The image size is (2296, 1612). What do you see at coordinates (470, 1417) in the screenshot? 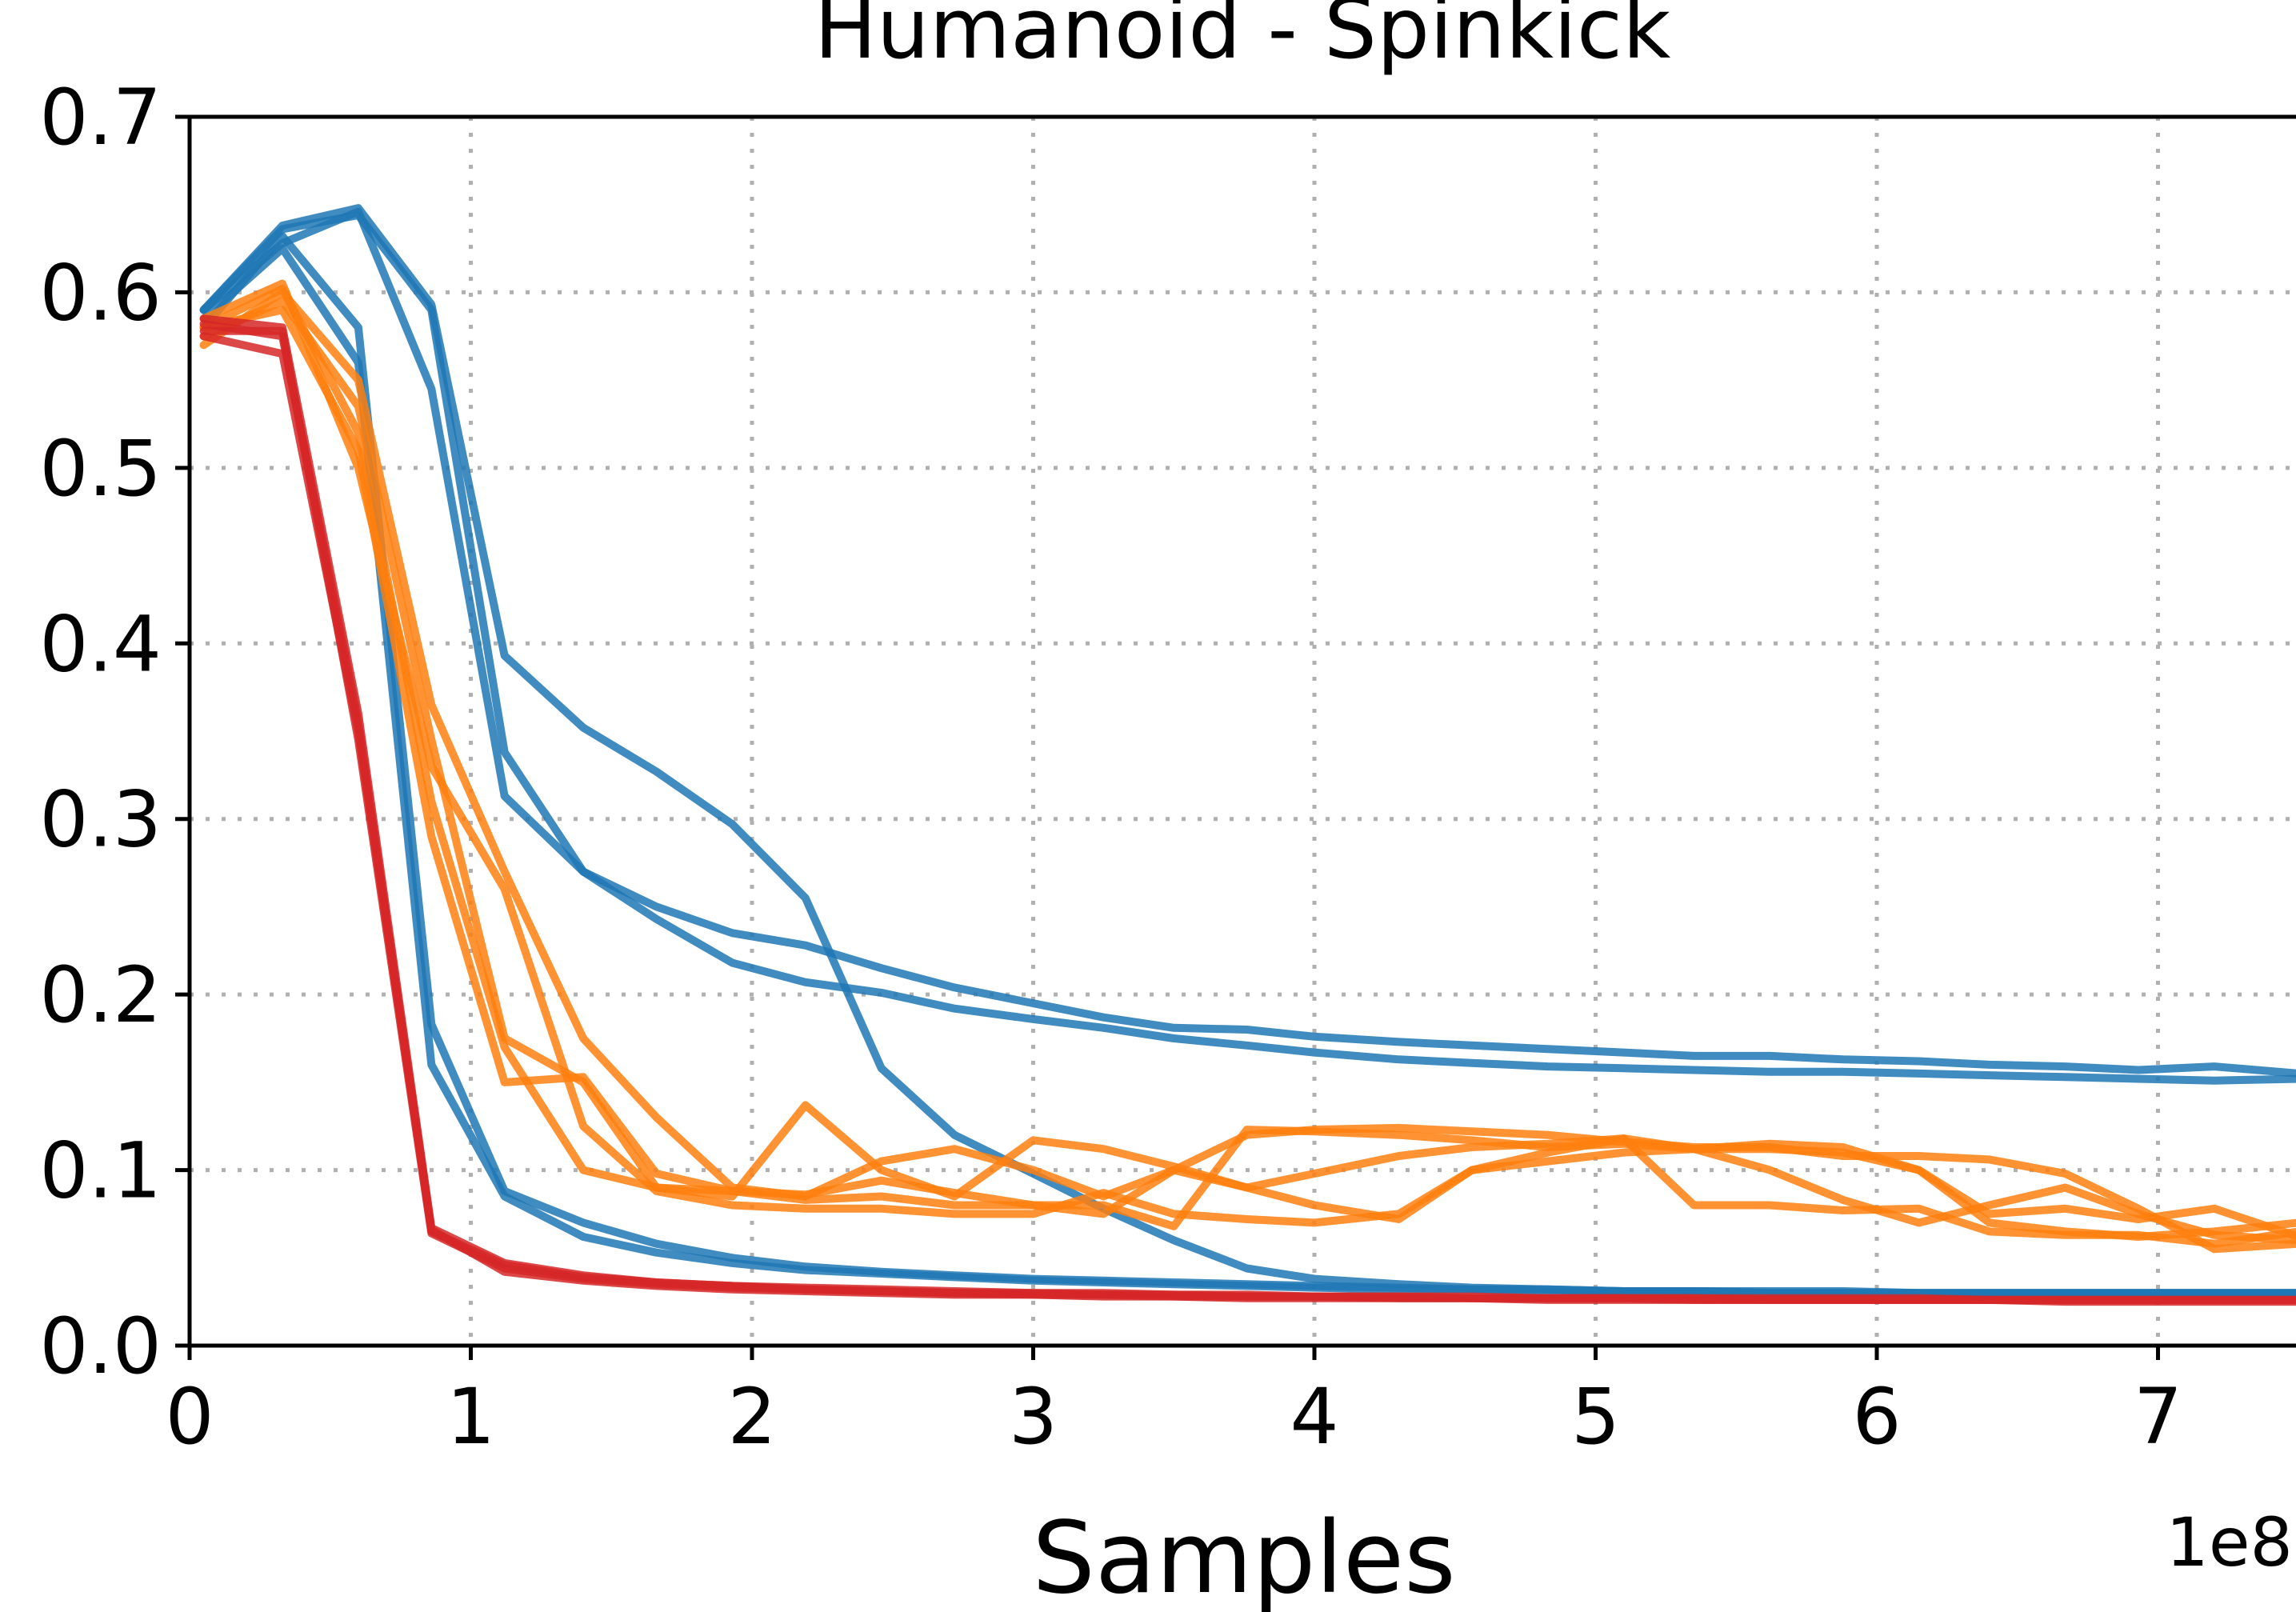
I see `x-tick-label: 1` at bounding box center [470, 1417].